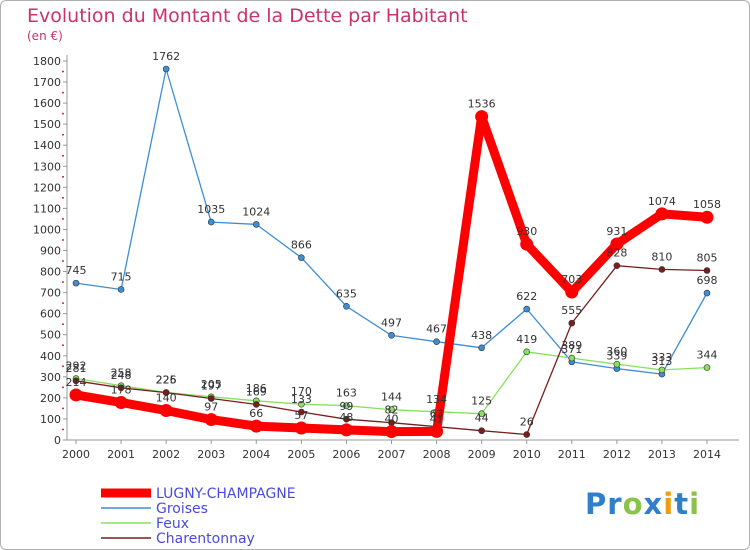 Image resolution: width=750 pixels, height=550 pixels. What do you see at coordinates (482, 104) in the screenshot?
I see `data-label-lugny-champagne: 1536` at bounding box center [482, 104].